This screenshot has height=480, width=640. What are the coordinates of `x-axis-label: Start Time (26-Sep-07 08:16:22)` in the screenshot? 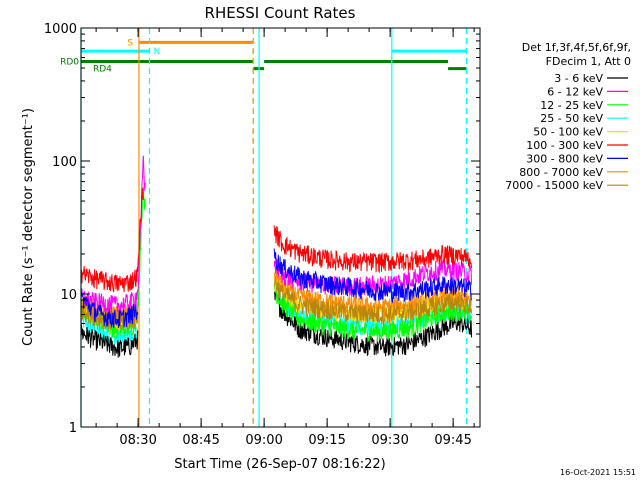 It's located at (279, 464).